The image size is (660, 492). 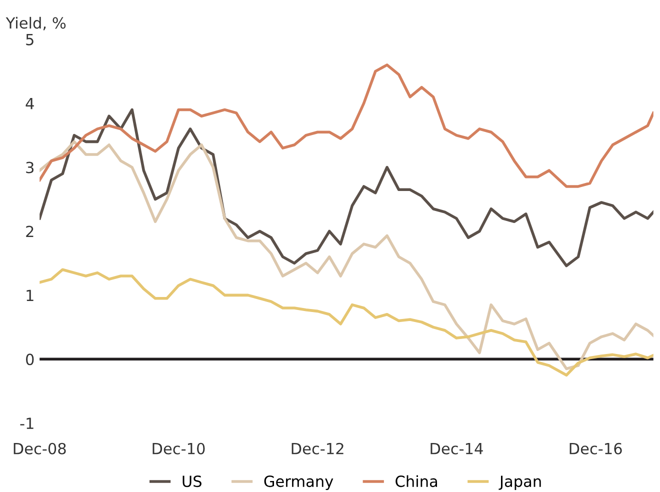 What do you see at coordinates (30, 168) in the screenshot?
I see `y-tick-label: 3` at bounding box center [30, 168].